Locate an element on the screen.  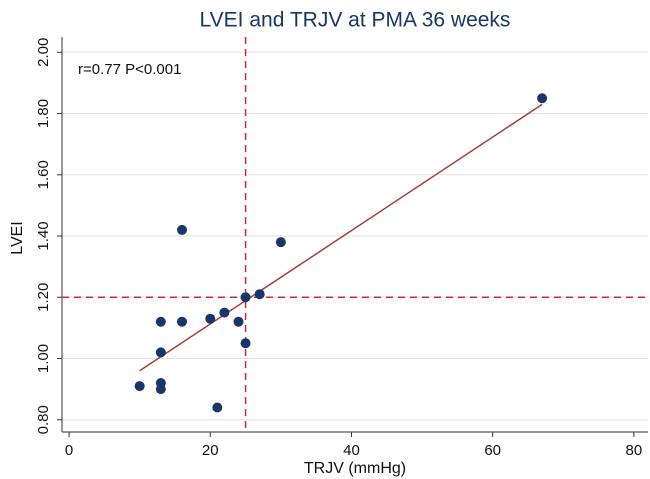
x-tick-label: 60 is located at coordinates (492, 450).